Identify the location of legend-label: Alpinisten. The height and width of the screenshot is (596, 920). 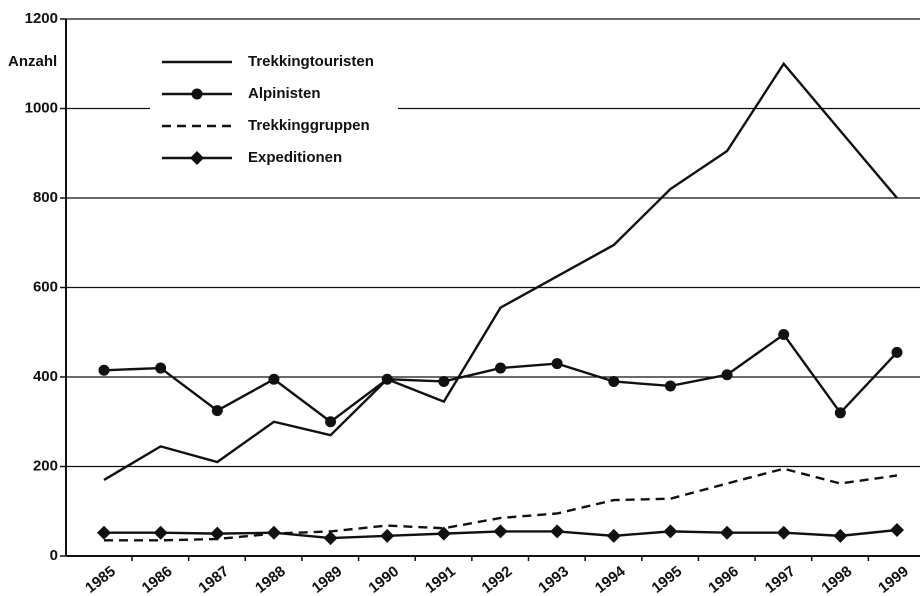
(284, 93).